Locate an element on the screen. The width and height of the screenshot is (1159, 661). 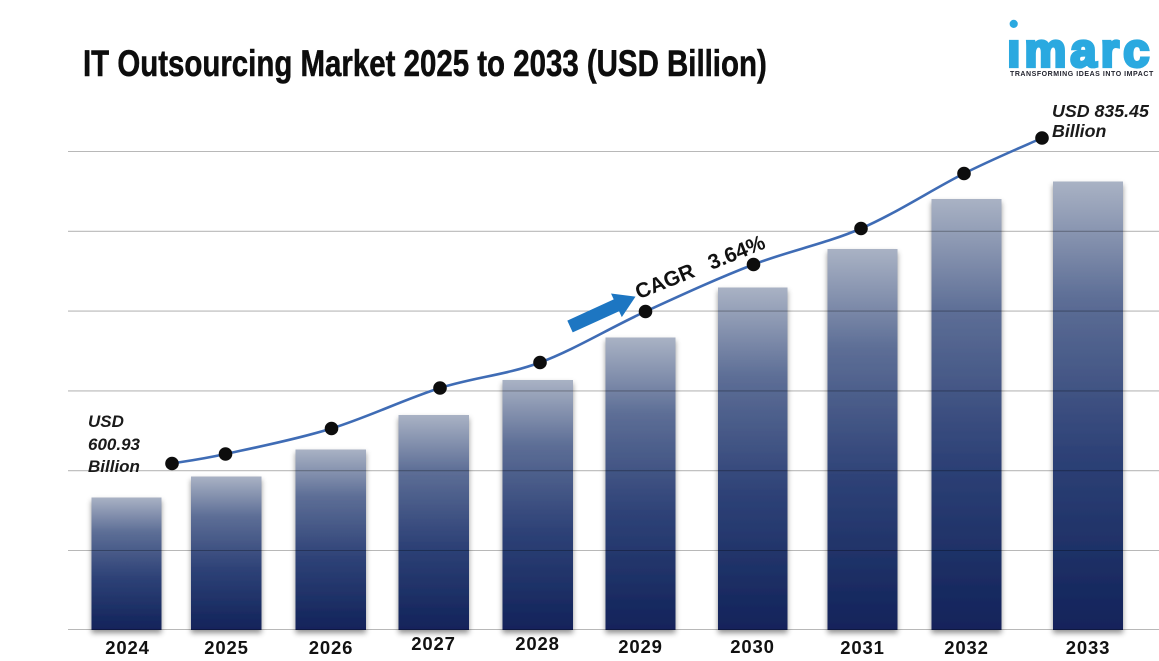
svg-text: ımarc is located at coordinates (1080, 49).